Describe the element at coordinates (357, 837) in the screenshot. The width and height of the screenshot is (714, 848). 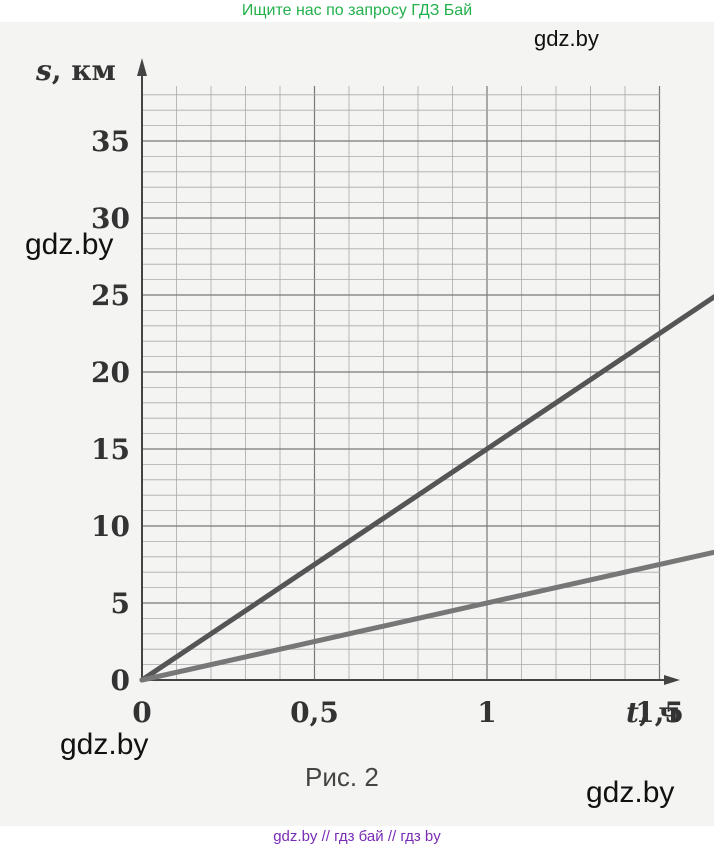
I see `bottom-banner: gdz.by // гдз бай // гдз by` at that location.